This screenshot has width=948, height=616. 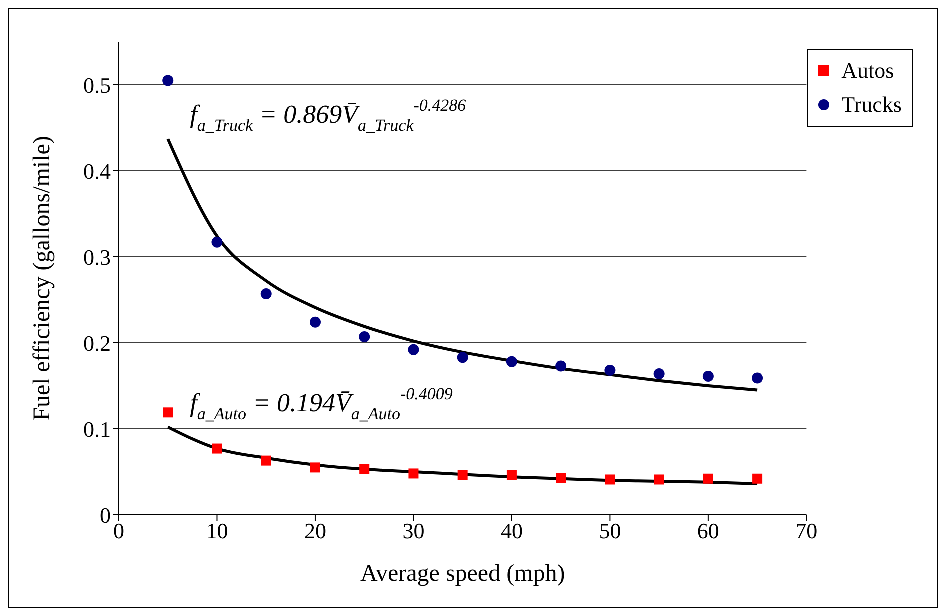 I want to click on x-tick-label: 40, so click(x=511, y=531).